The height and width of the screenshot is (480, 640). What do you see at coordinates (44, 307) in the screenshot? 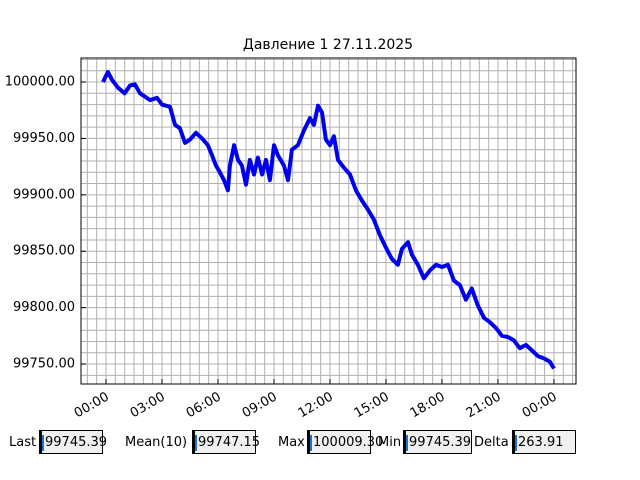
I see `y-tick-label: 99800.00` at bounding box center [44, 307].